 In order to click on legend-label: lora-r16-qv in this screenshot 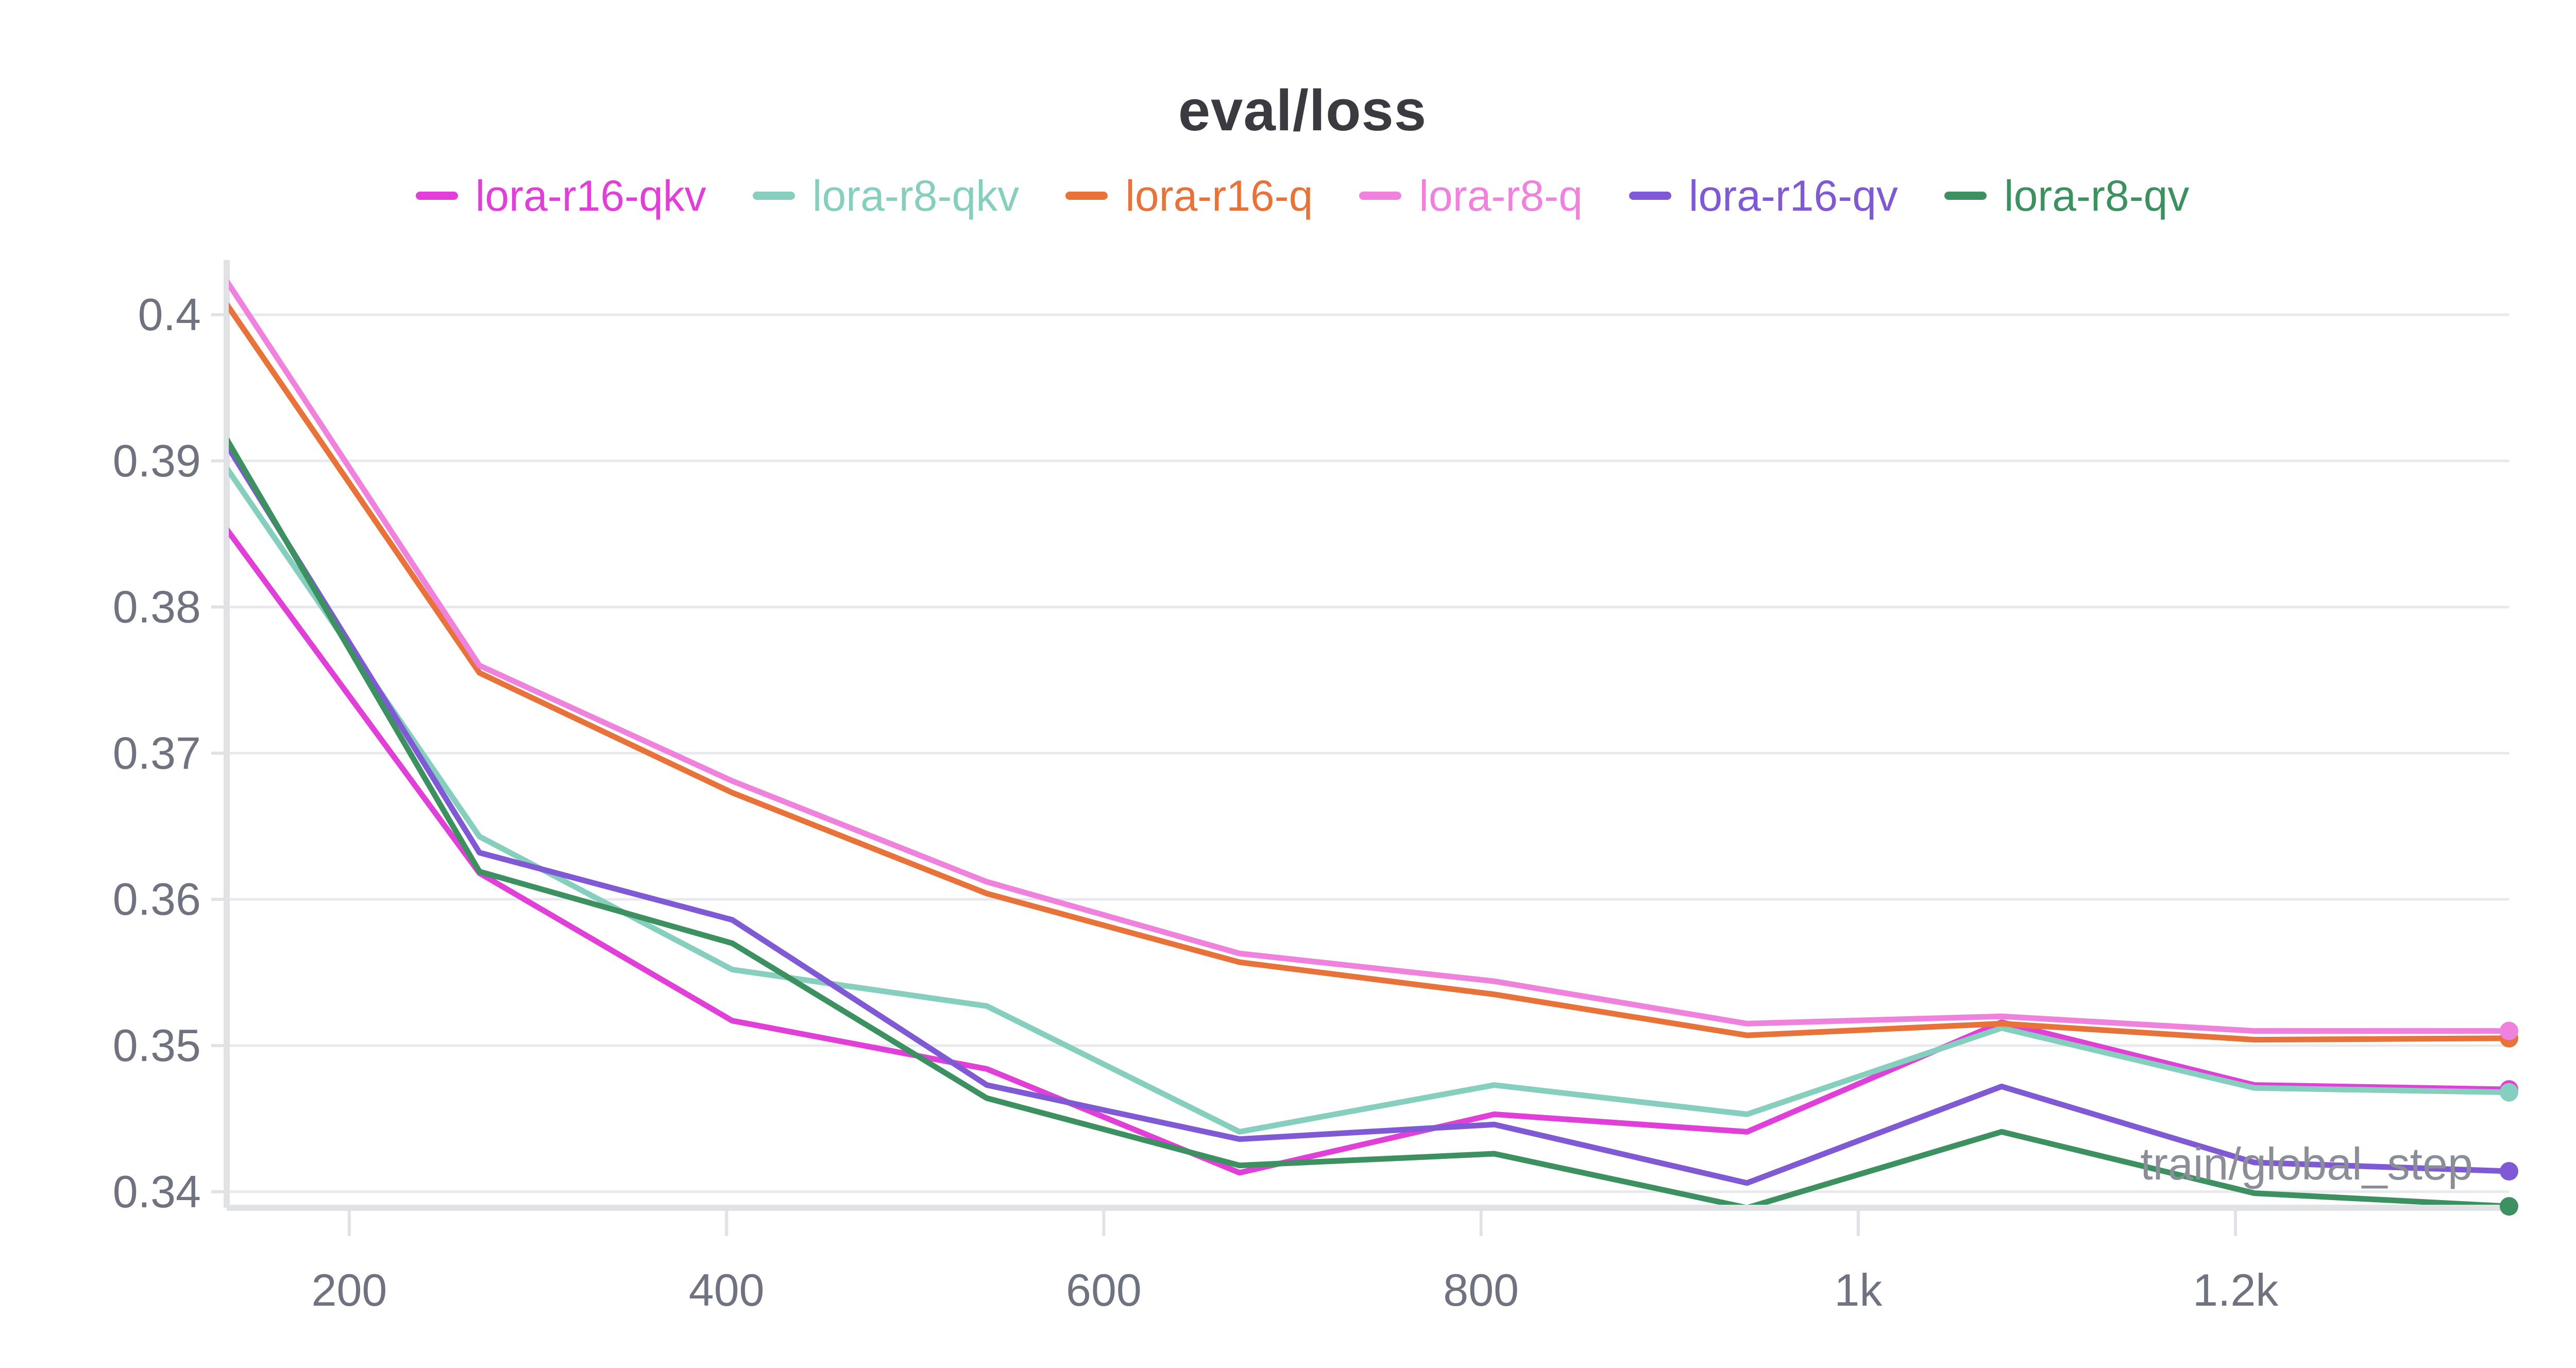, I will do `click(1793, 196)`.